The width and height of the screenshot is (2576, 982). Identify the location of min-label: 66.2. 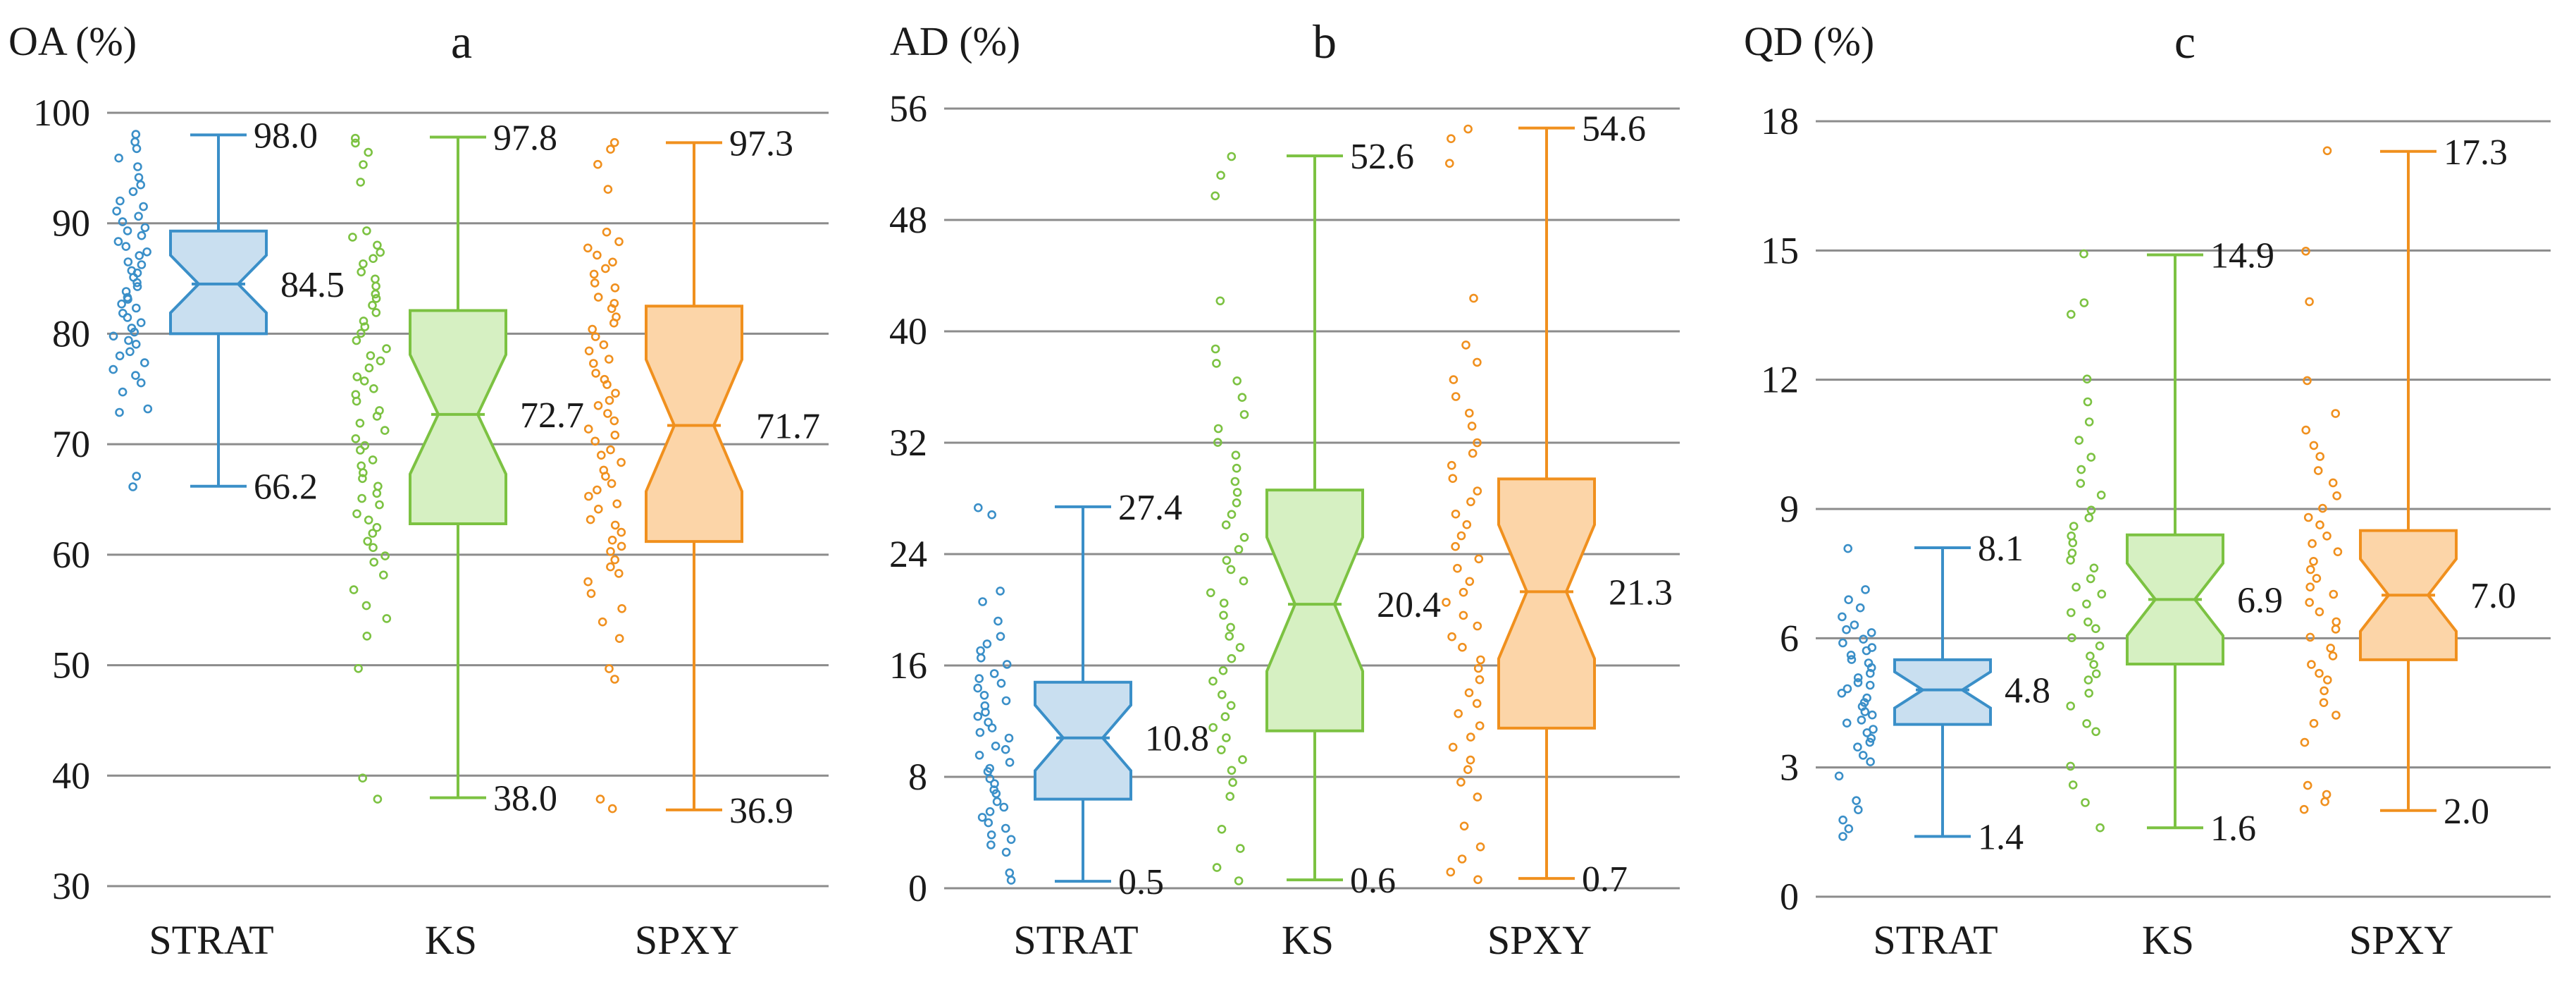
(286, 488).